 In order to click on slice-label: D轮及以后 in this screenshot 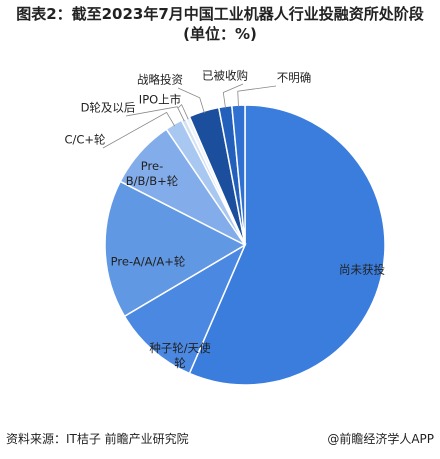, I will do `click(108, 107)`.